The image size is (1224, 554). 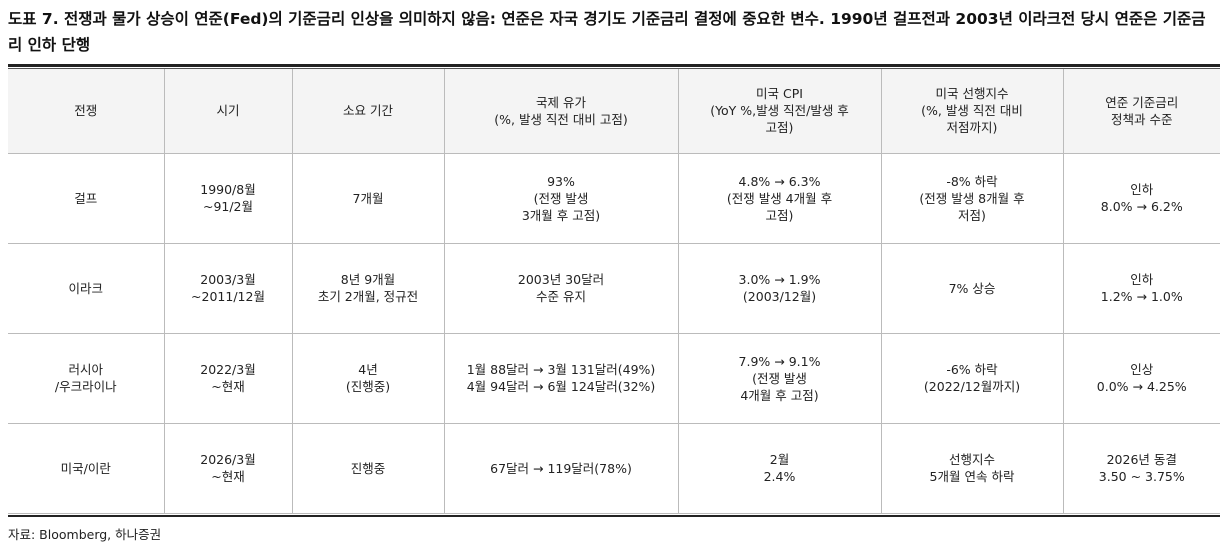 I want to click on cell-line: 4년, so click(x=368, y=369).